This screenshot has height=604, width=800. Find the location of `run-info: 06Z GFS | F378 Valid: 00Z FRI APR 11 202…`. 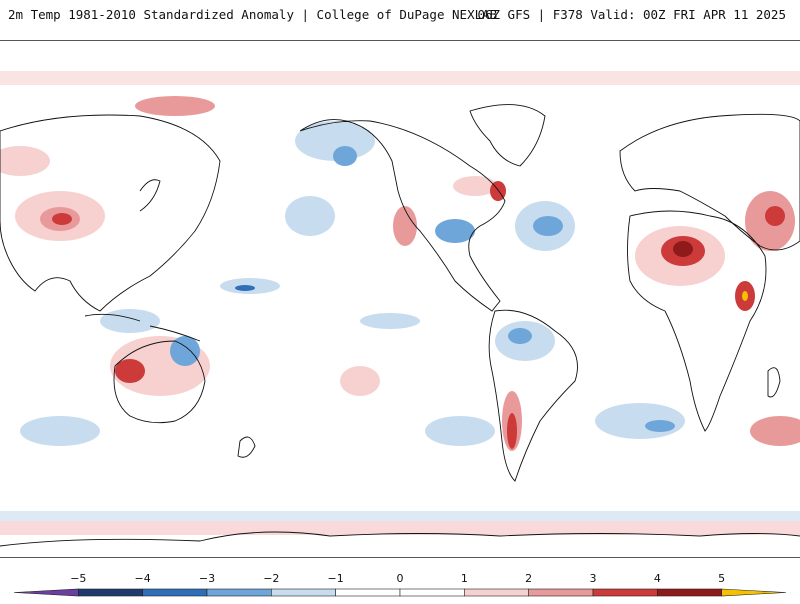

run-info: 06Z GFS | F378 Valid: 00Z FRI APR 11 202… is located at coordinates (631, 14).